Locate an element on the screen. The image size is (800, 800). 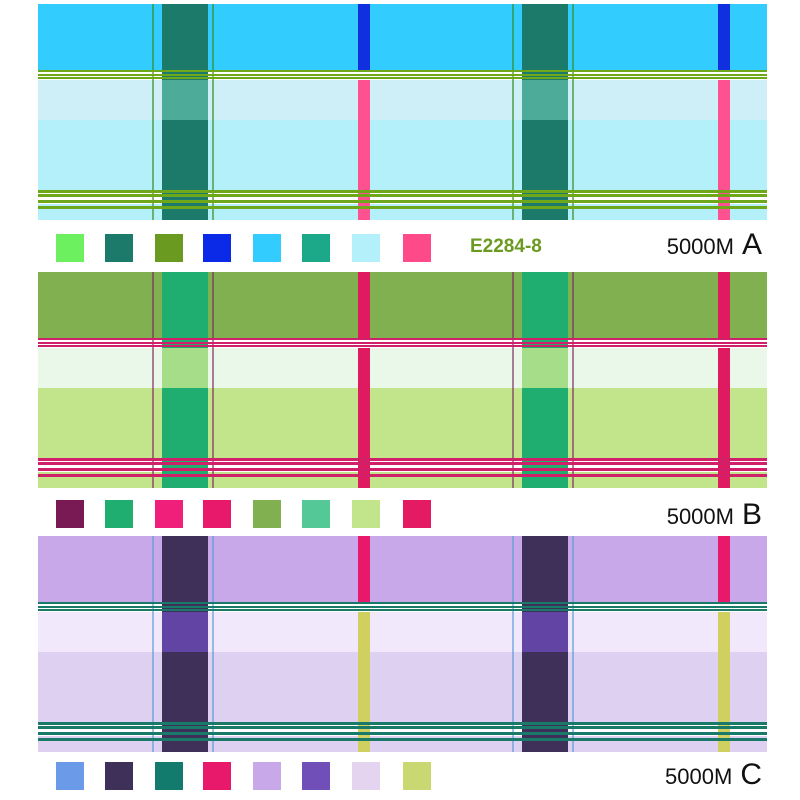
pattern-code: E2284-8 is located at coordinates (506, 246).